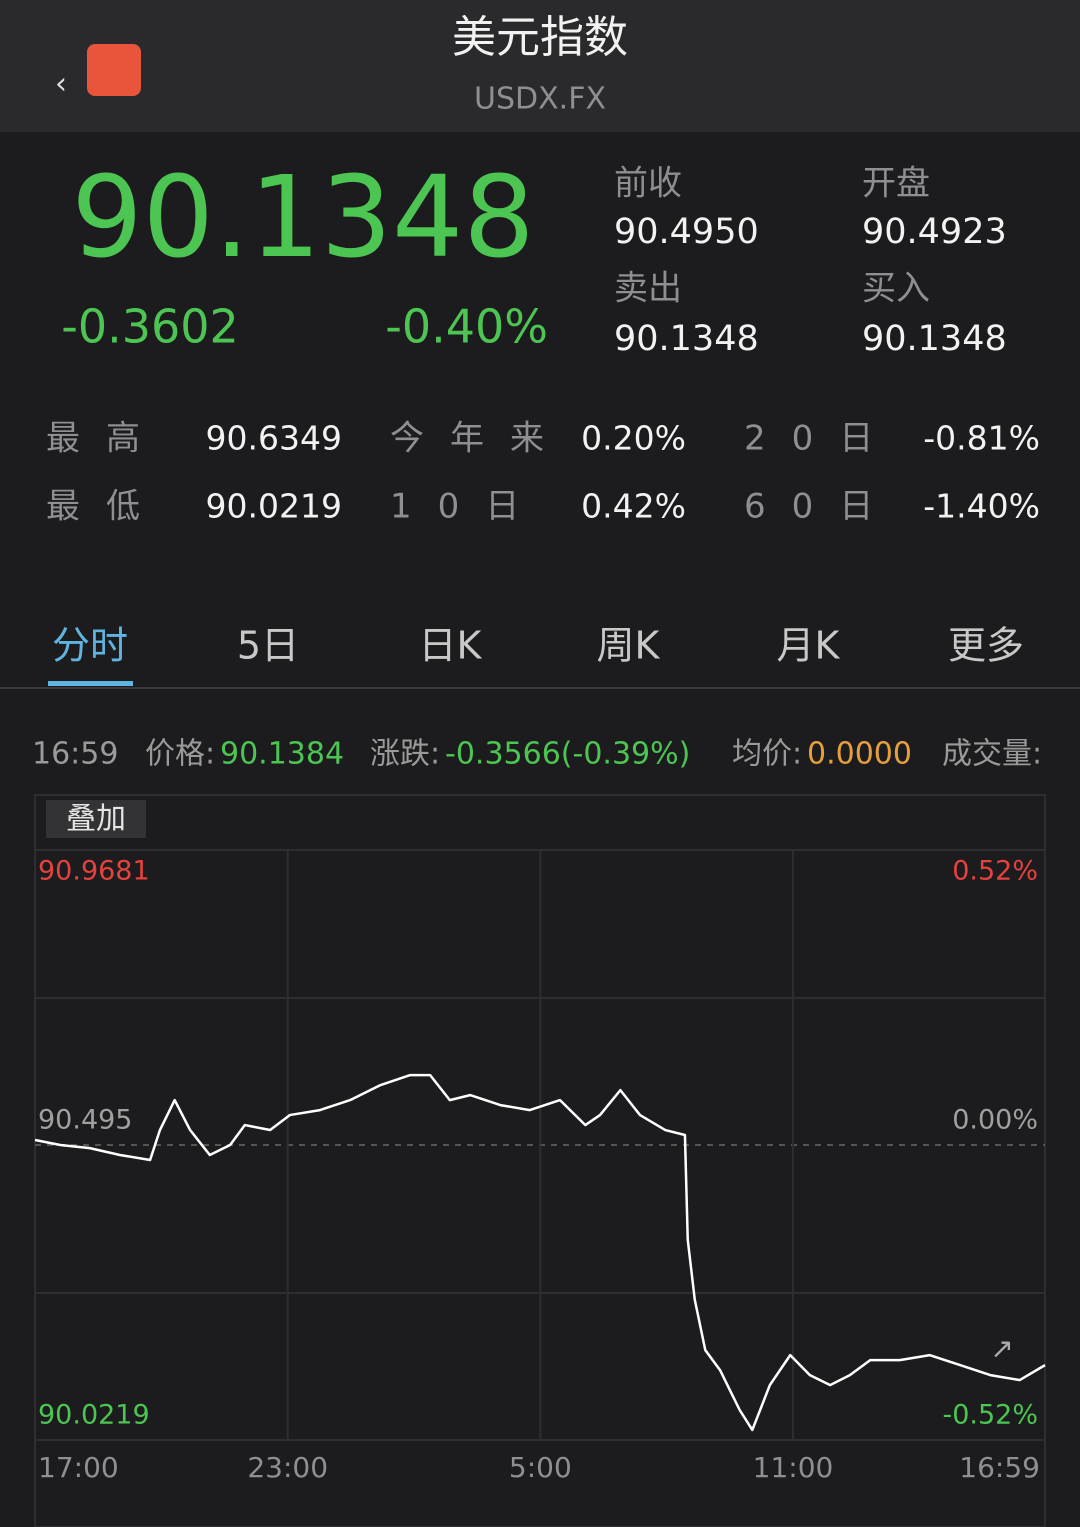 The width and height of the screenshot is (1080, 1527). I want to click on tab: 分时, so click(90, 646).